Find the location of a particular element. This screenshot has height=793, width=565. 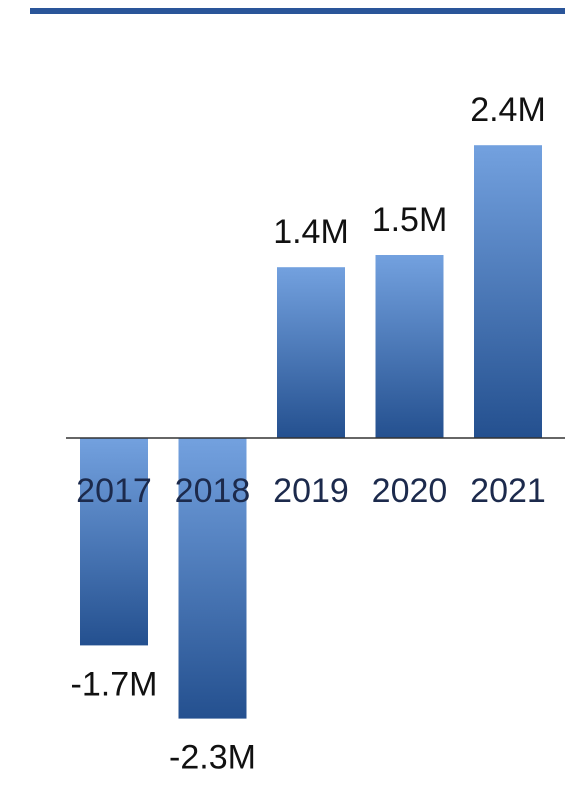

data-label-2021: 2.4M is located at coordinates (508, 110).